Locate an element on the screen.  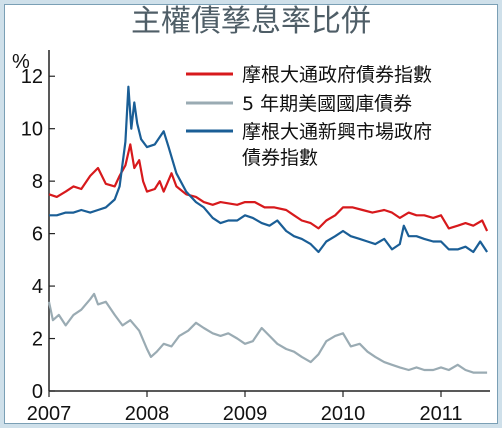
y-tick-label: 2 is located at coordinates (37, 340).